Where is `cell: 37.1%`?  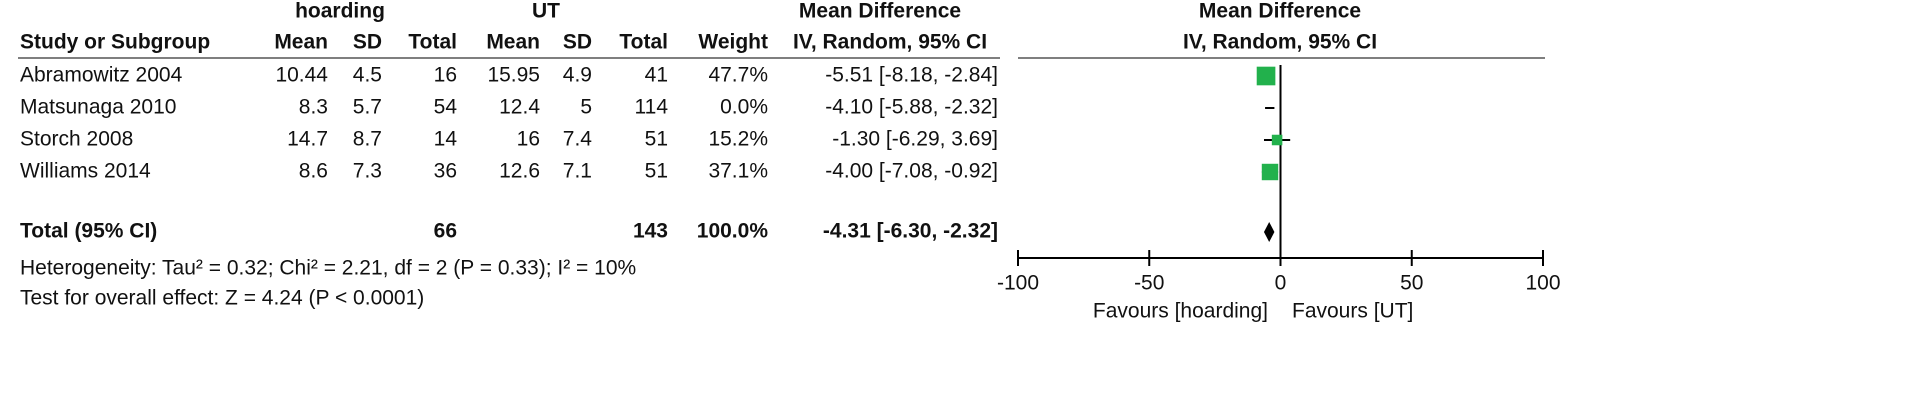 cell: 37.1% is located at coordinates (738, 171).